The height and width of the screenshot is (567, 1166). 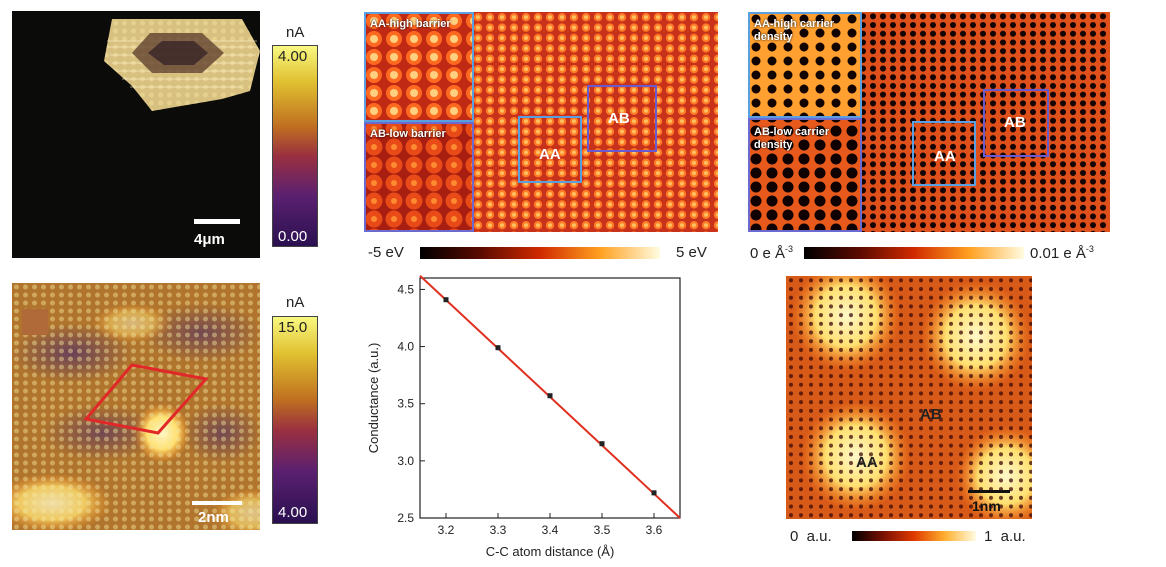 What do you see at coordinates (408, 134) in the screenshot?
I see `inset-ab-label: AB-low barrier` at bounding box center [408, 134].